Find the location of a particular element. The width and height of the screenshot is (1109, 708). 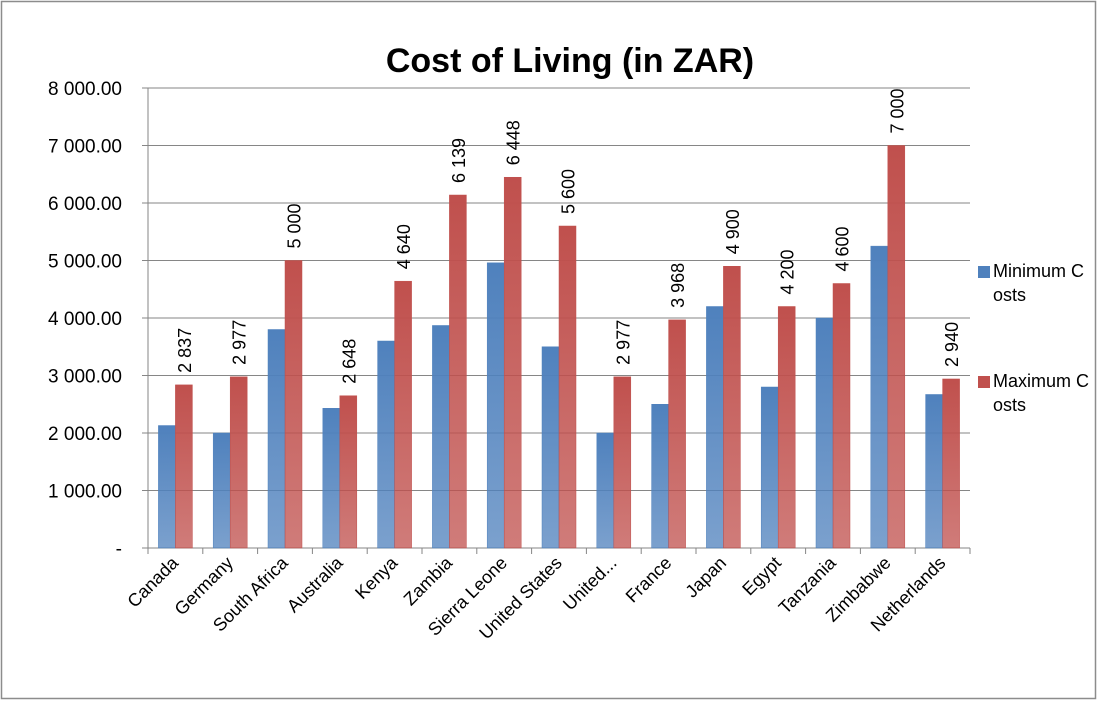

y-tick-label: 6 000.00 is located at coordinates (85, 204).